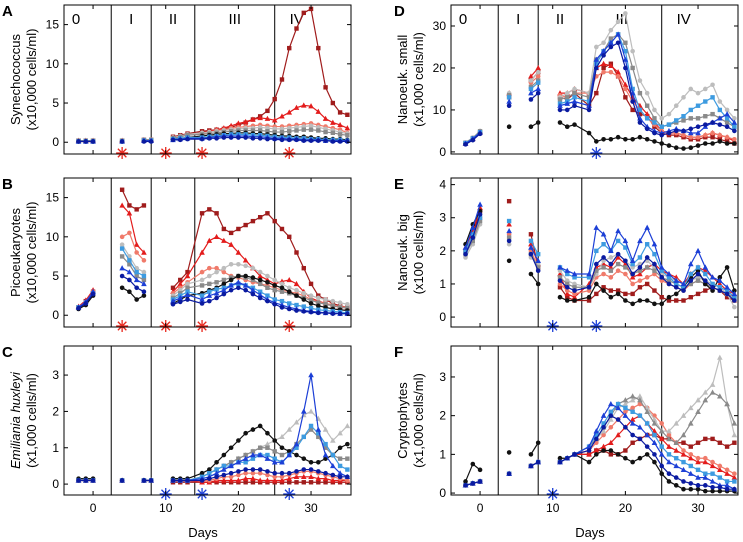 The image size is (743, 542). What do you see at coordinates (133, 258) in the screenshot?
I see `series-line-mesocosm-light-gray` at bounding box center [133, 258].